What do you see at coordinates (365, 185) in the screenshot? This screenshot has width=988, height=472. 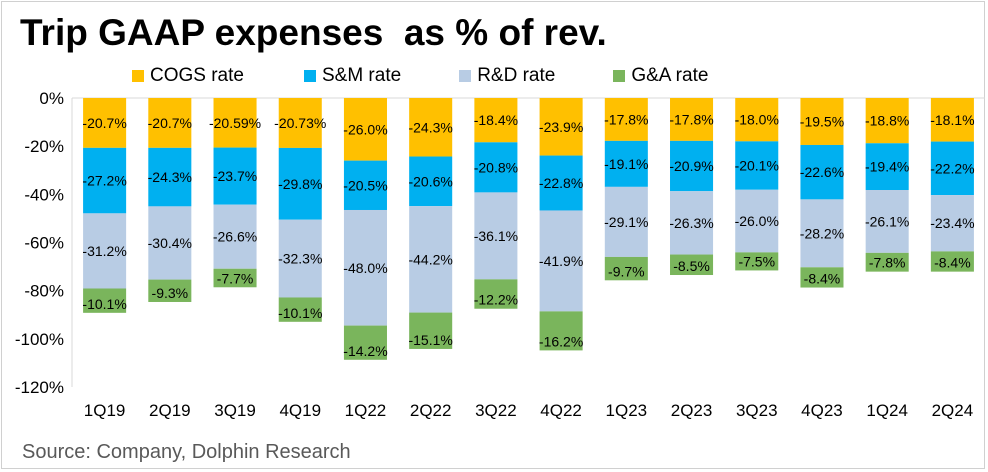 I see `data-label: -20.5%` at bounding box center [365, 185].